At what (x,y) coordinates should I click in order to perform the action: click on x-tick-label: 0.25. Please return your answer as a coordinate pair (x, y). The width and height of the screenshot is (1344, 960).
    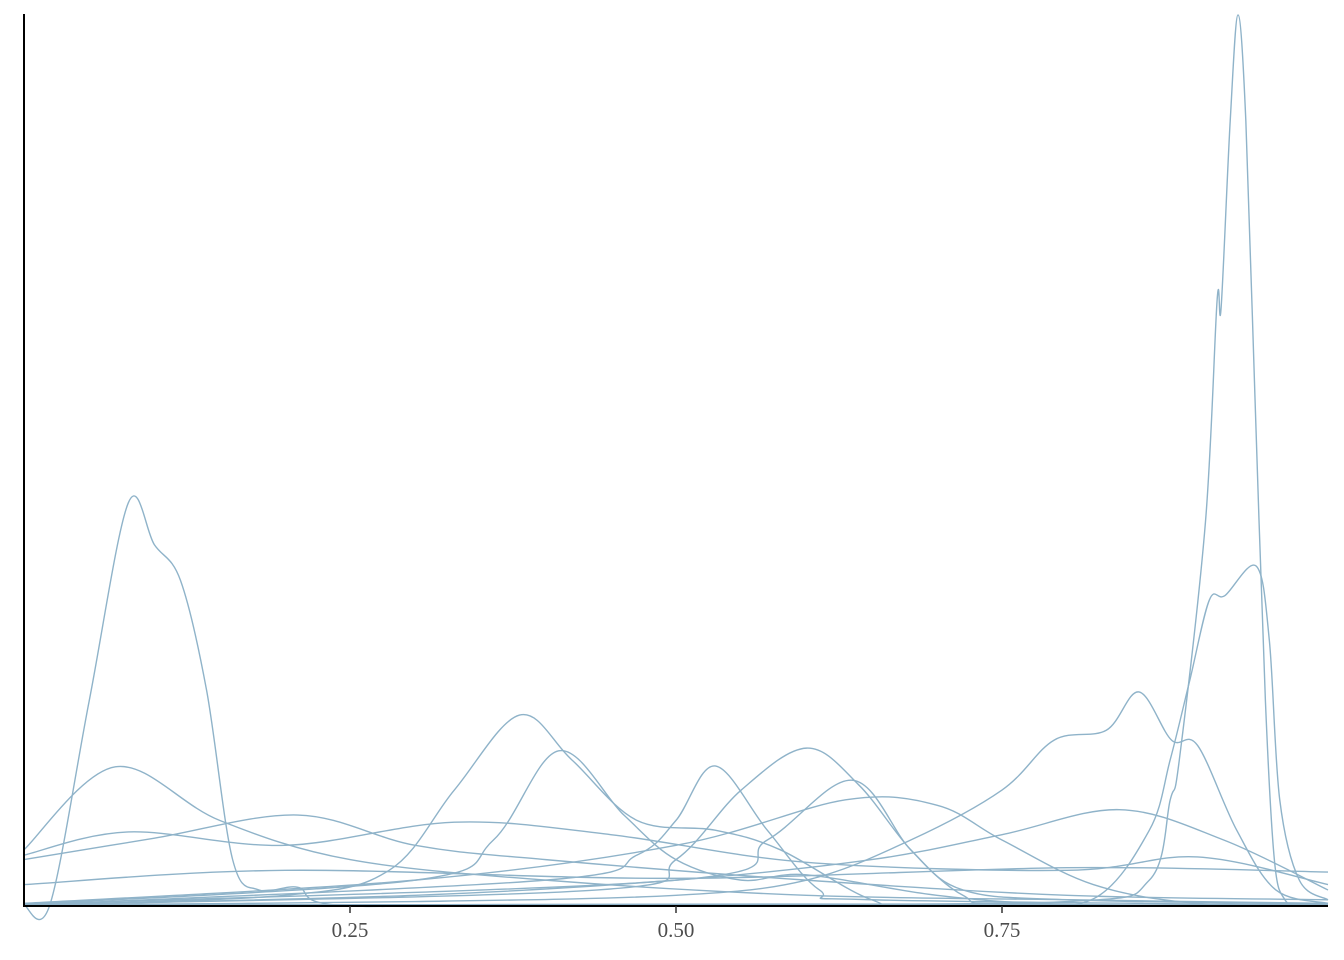
    Looking at the image, I should click on (350, 930).